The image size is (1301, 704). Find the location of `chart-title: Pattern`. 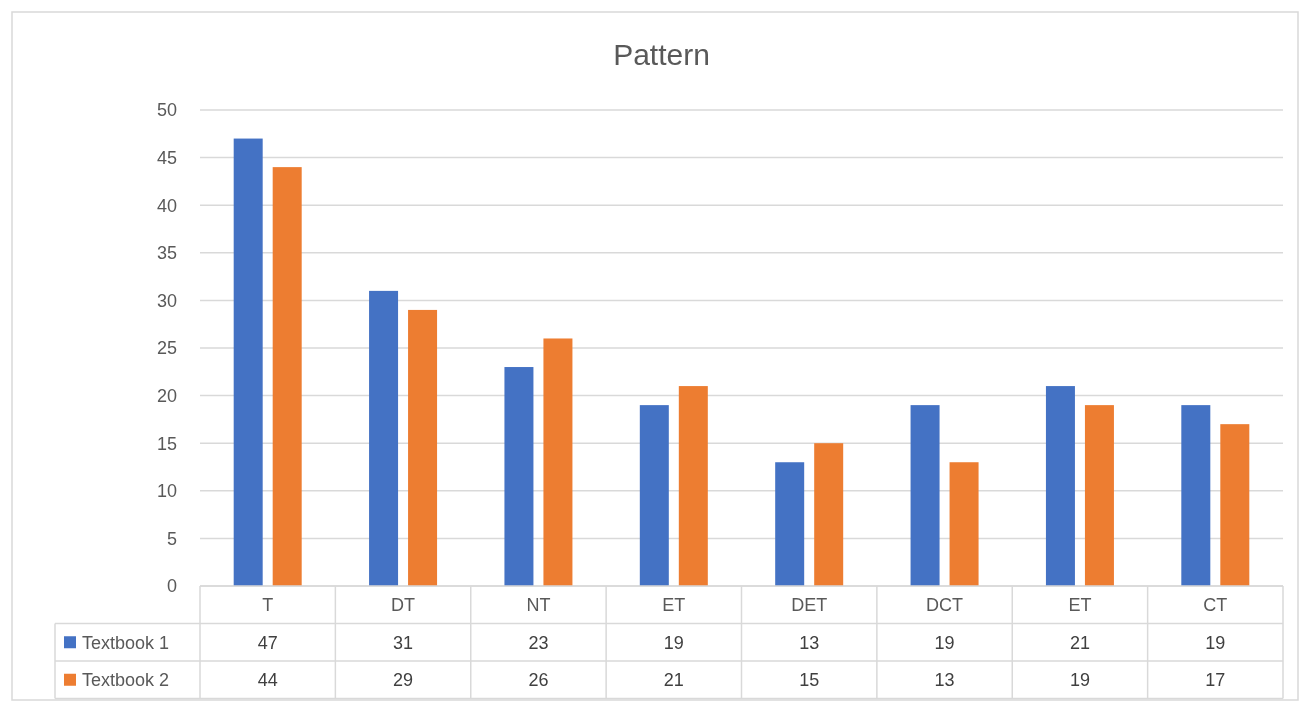

chart-title: Pattern is located at coordinates (661, 54).